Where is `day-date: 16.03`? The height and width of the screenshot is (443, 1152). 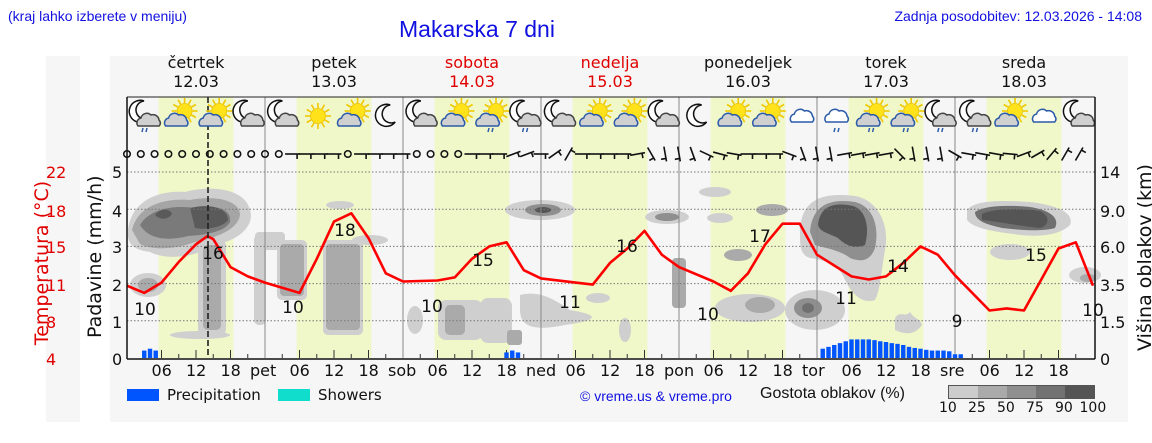
day-date: 16.03 is located at coordinates (748, 81).